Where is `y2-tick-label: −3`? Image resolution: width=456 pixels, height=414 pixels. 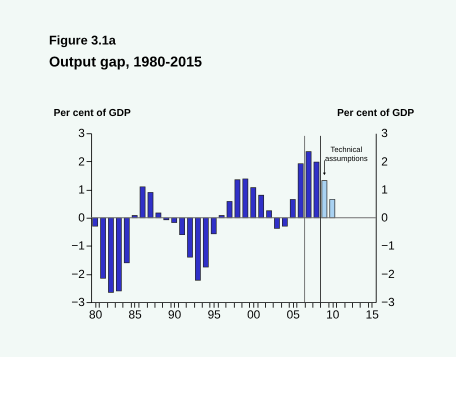
y2-tick-label: −3 is located at coordinates (388, 302).